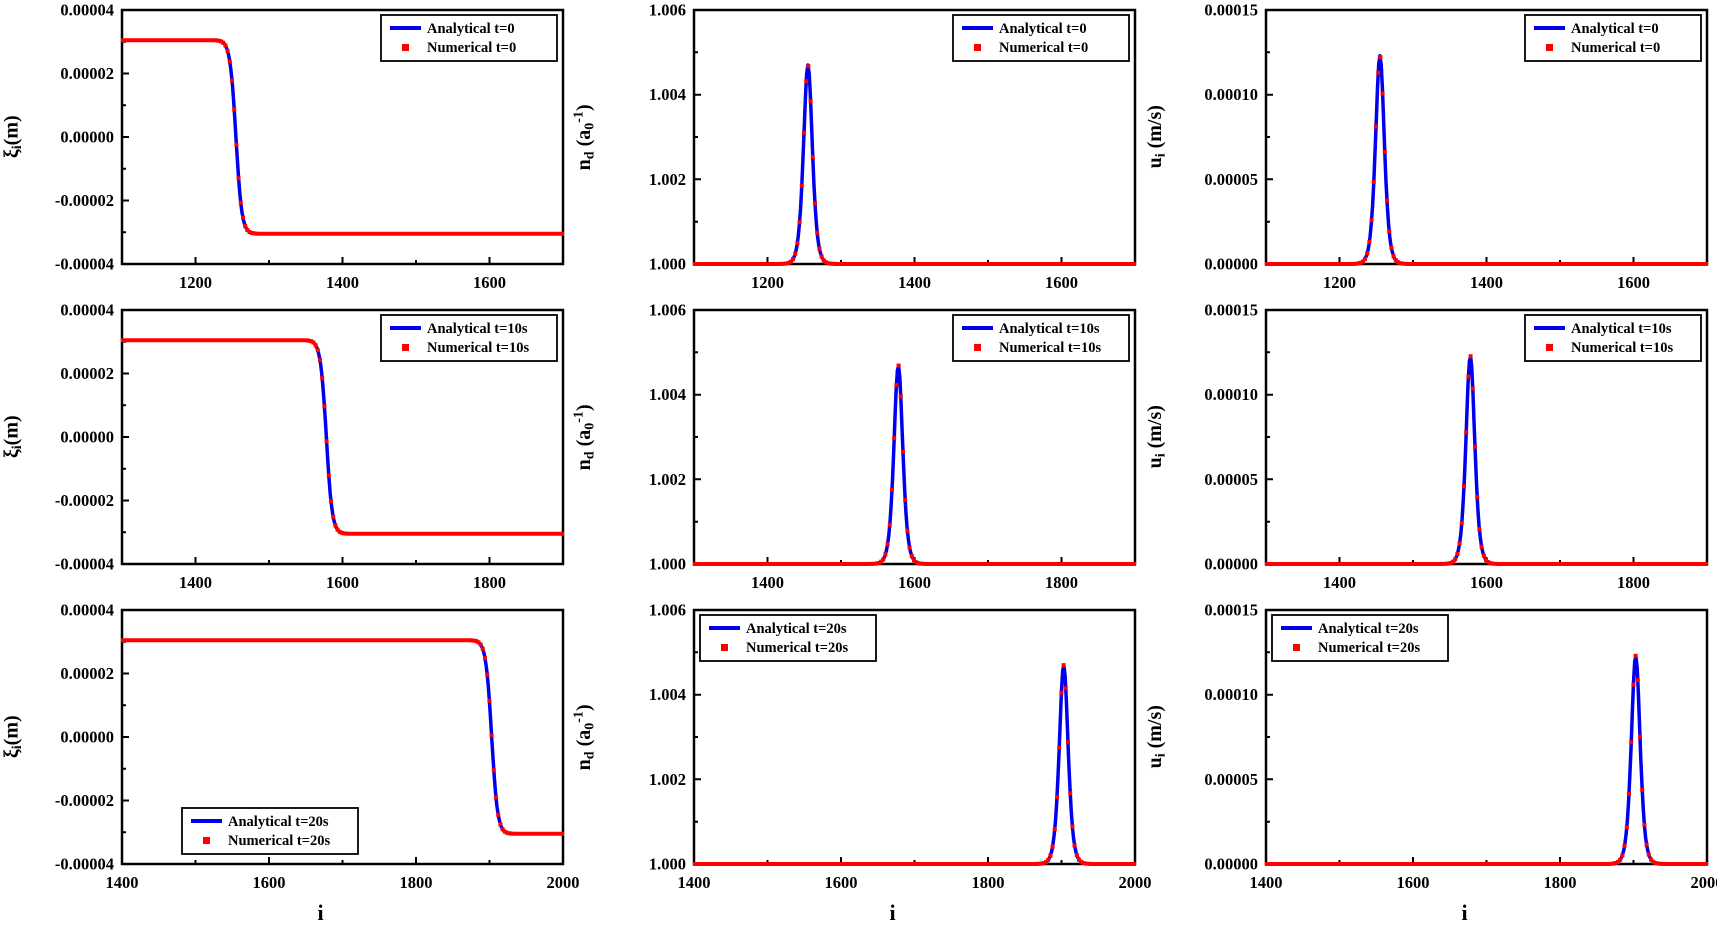 The image size is (1717, 926). I want to click on y-tick-label: 0.00005, so click(1231, 179).